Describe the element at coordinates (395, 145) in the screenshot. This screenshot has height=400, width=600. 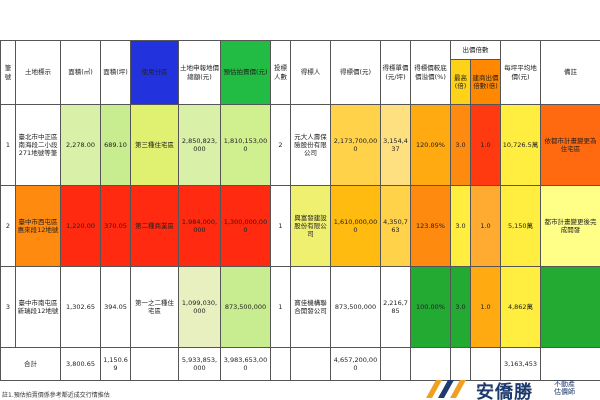
I see `cell: 3,154,437` at that location.